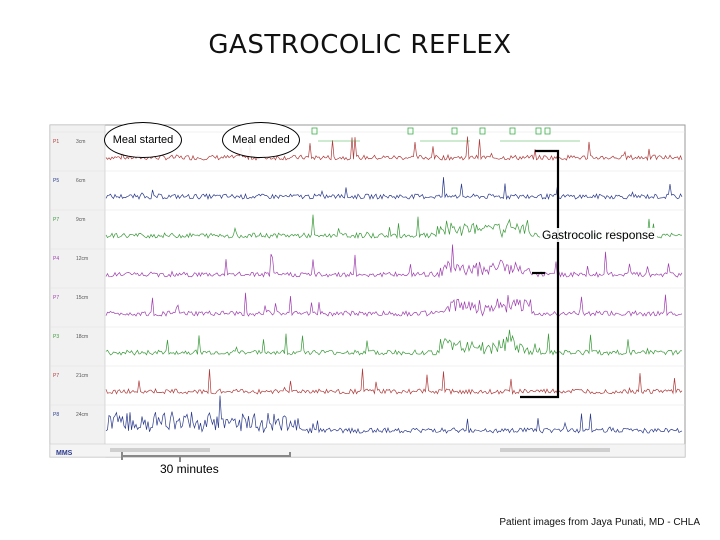  What do you see at coordinates (189, 469) in the screenshot?
I see `time-scale-label: 30 minutes` at bounding box center [189, 469].